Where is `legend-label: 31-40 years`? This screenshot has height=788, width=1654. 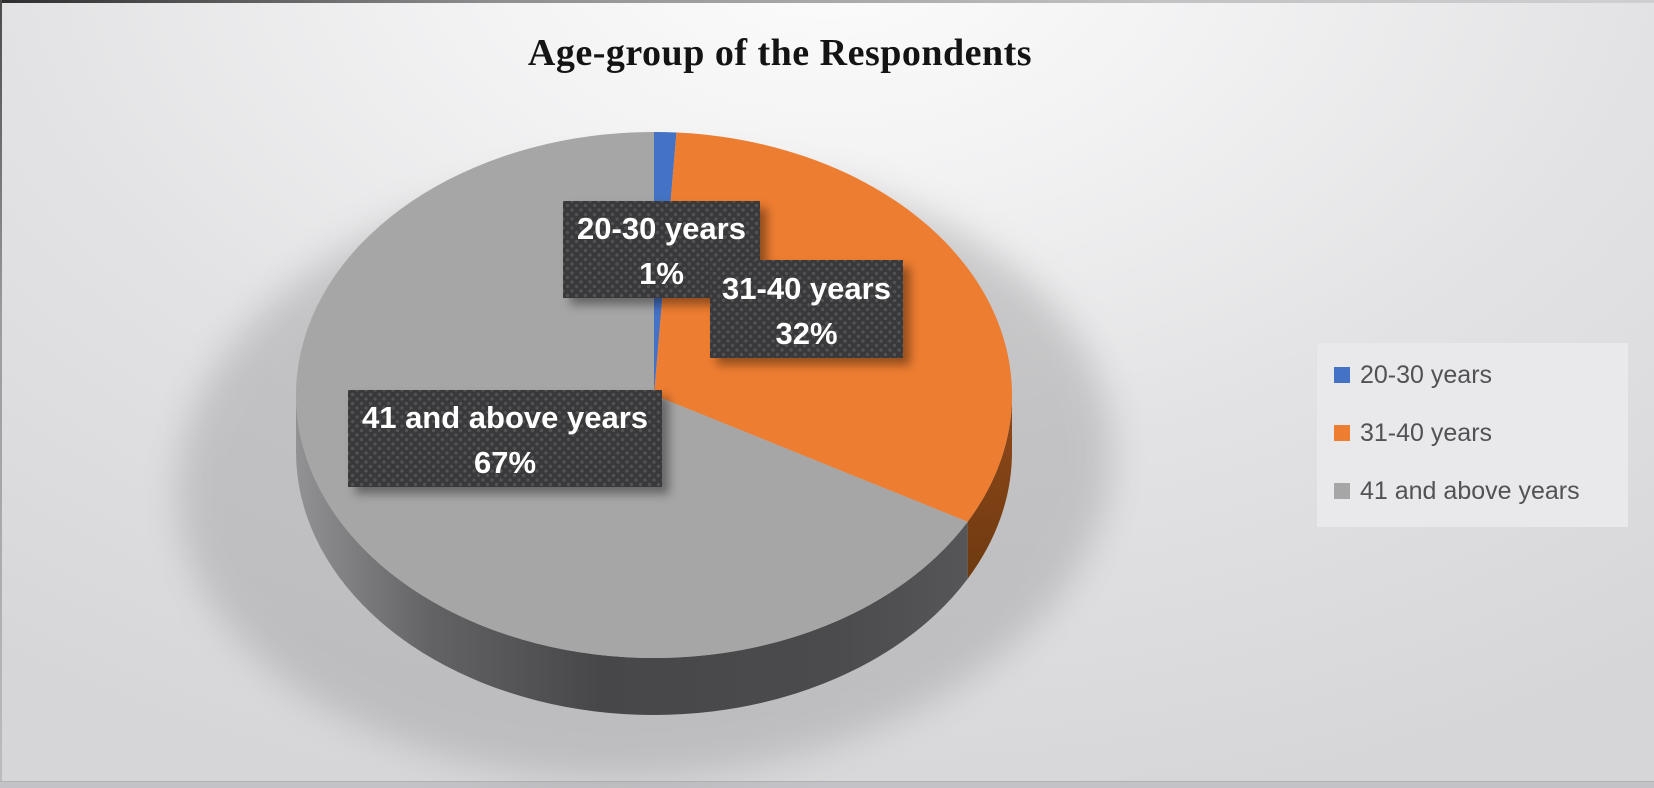 legend-label: 31-40 years is located at coordinates (1426, 432).